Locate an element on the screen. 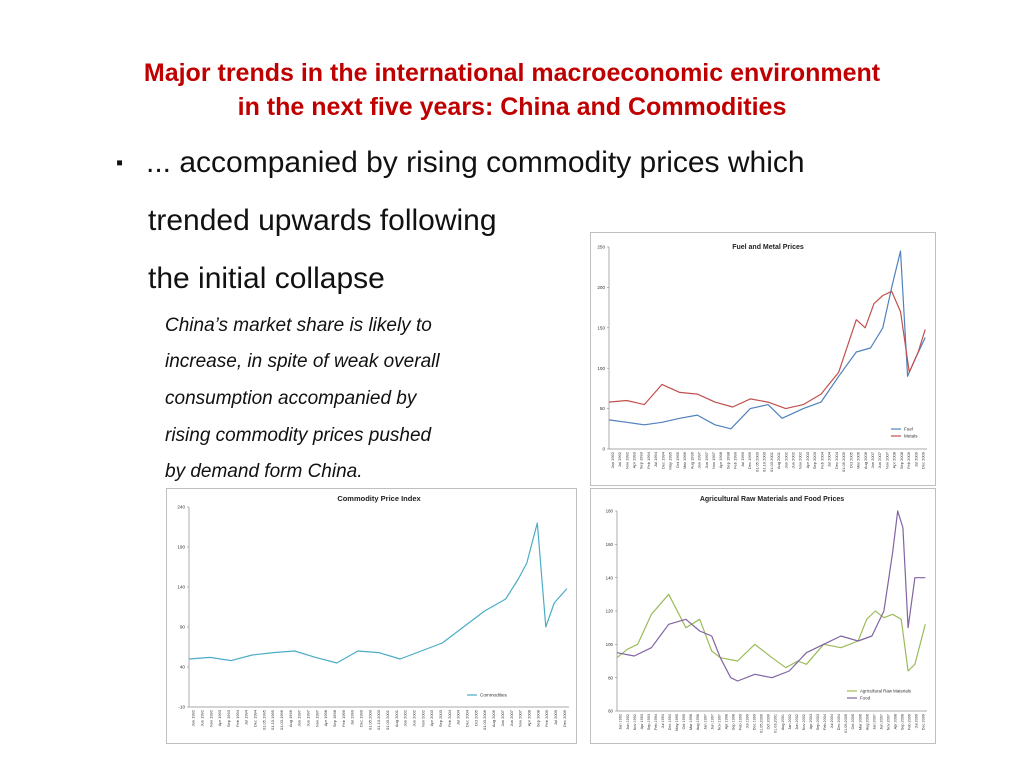 This screenshot has height=768, width=1024. legend-label: Commodities is located at coordinates (494, 695).